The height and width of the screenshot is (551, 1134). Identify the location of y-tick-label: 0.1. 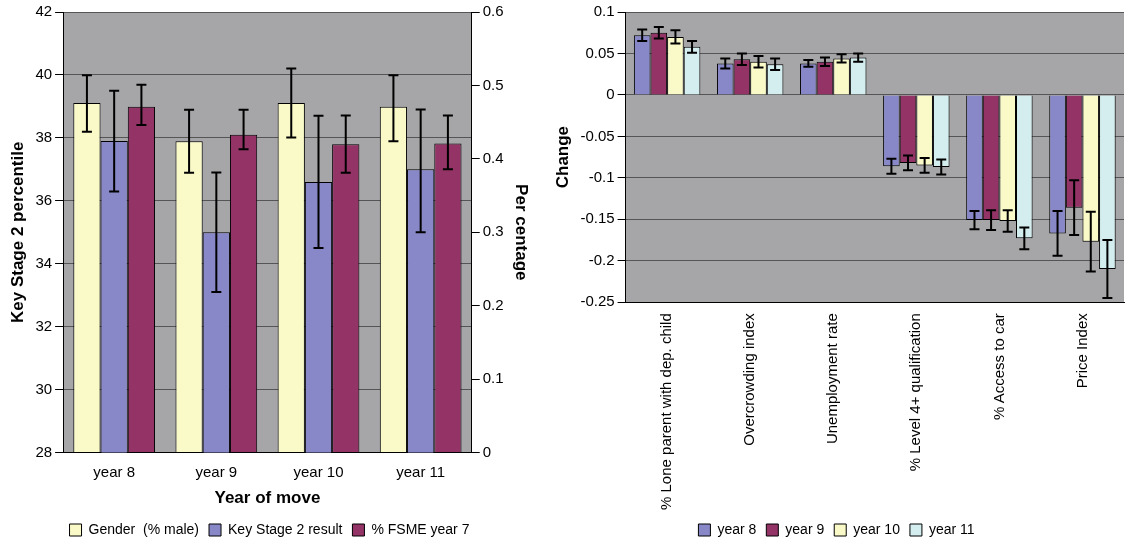
(604, 11).